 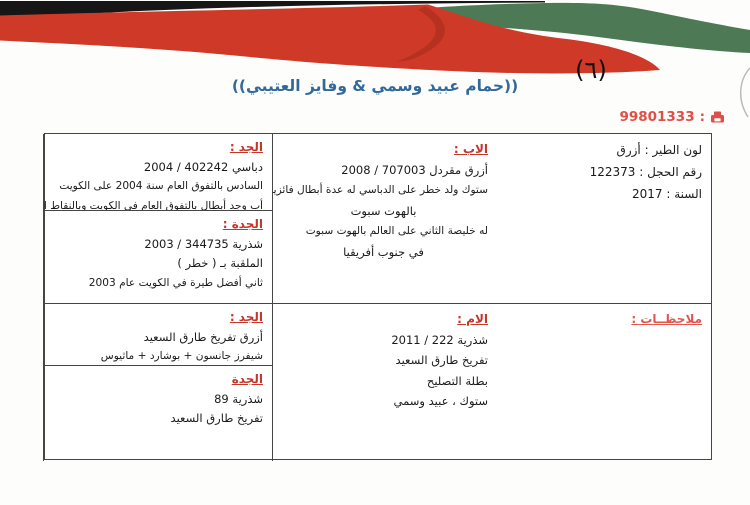 I want to click on grandmother-line: ثاني أفضل طيرة في الكويت عام 2003, so click(x=175, y=282).